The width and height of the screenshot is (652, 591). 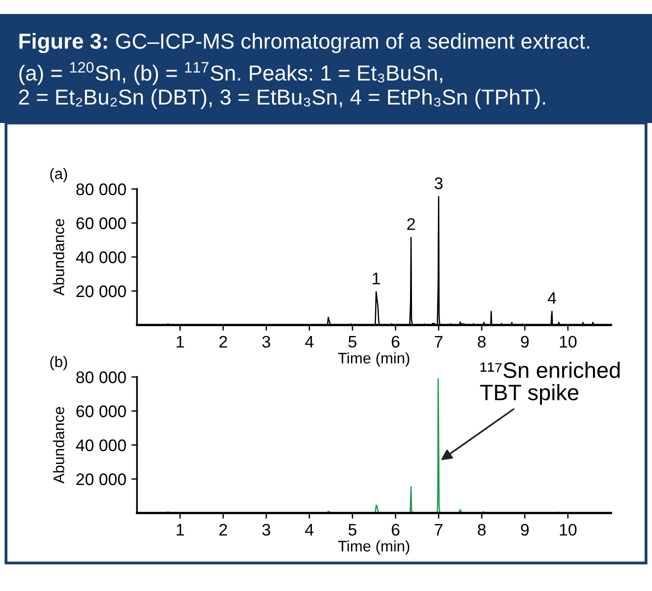 What do you see at coordinates (282, 85) in the screenshot?
I see `text: (a) = $^{120}$Sn, (b) = $^{117}$Sn. Peaks: 1 = Et₃BuSn, 2 = Et₂Bu₂Sn (DBT), 3 = EtBu₃Sn, 4 = EtPh₃Sn (TPhT).` at bounding box center [282, 85].